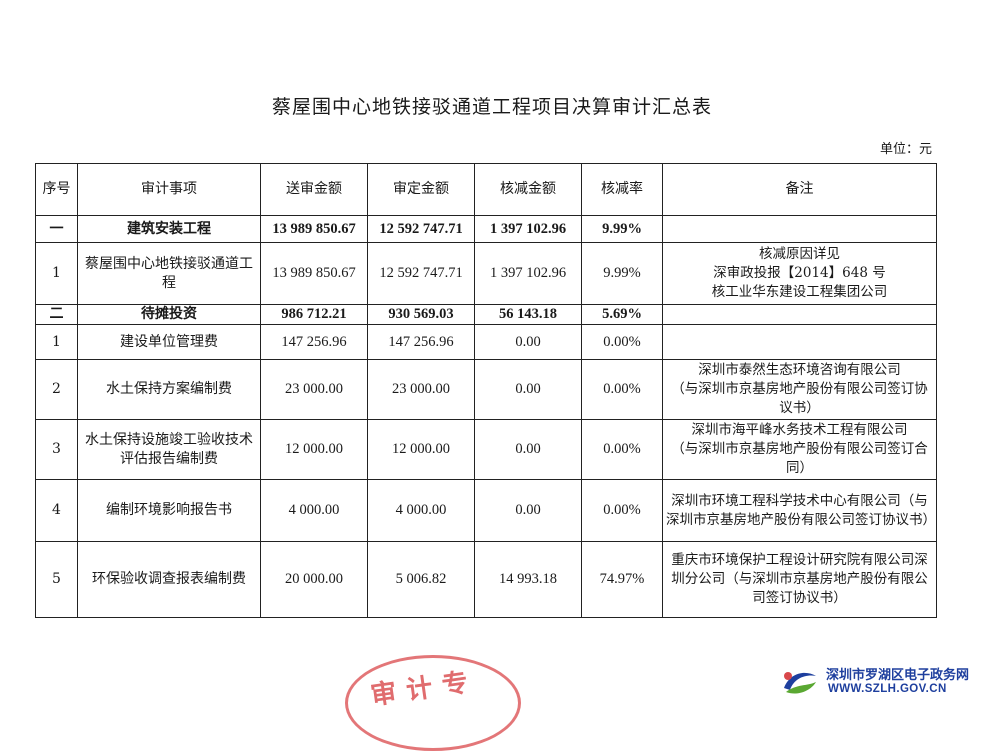 Image resolution: width=984 pixels, height=751 pixels. I want to click on row-submitted-text: 12 000.00, so click(314, 449).